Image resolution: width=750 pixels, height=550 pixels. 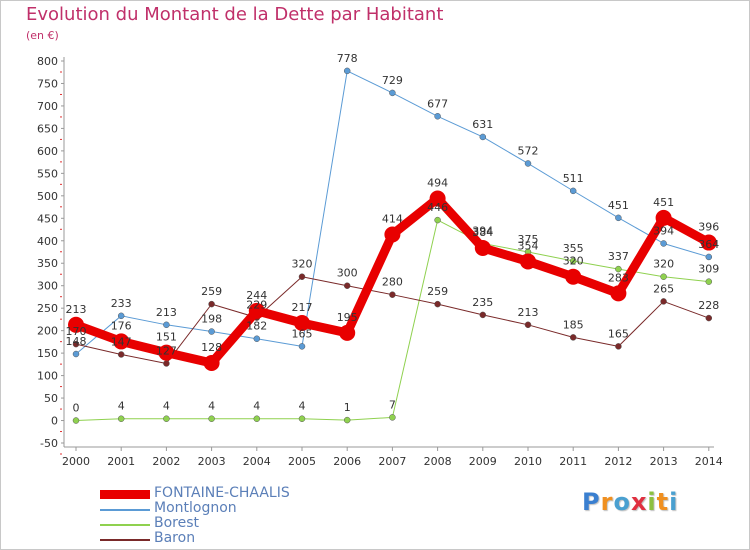 I want to click on data-label: 309, so click(x=708, y=269).